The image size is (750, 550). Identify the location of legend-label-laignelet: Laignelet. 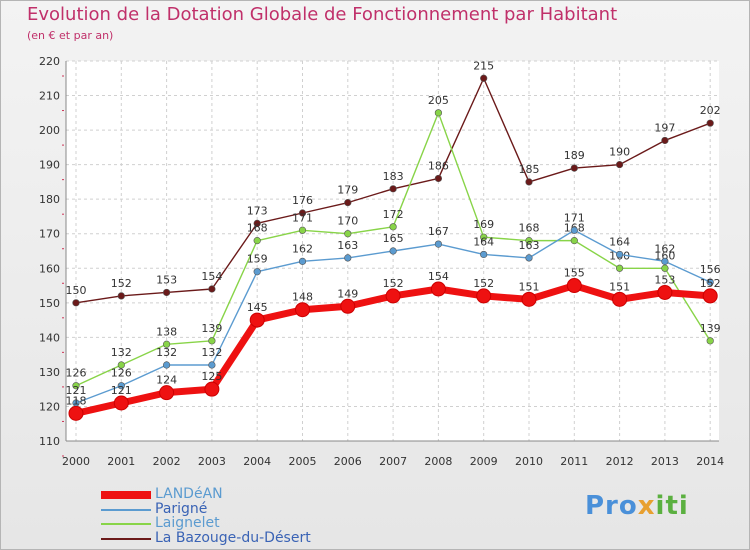
(187, 523).